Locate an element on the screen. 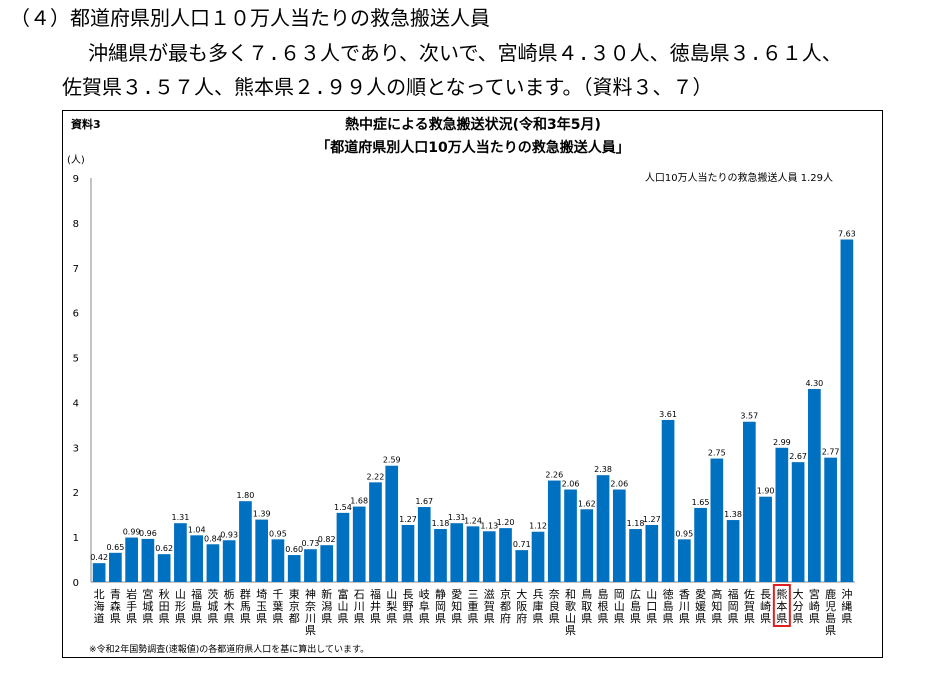 Image resolution: width=947 pixels, height=679 pixels. x-tick-label: 歌 is located at coordinates (570, 606).